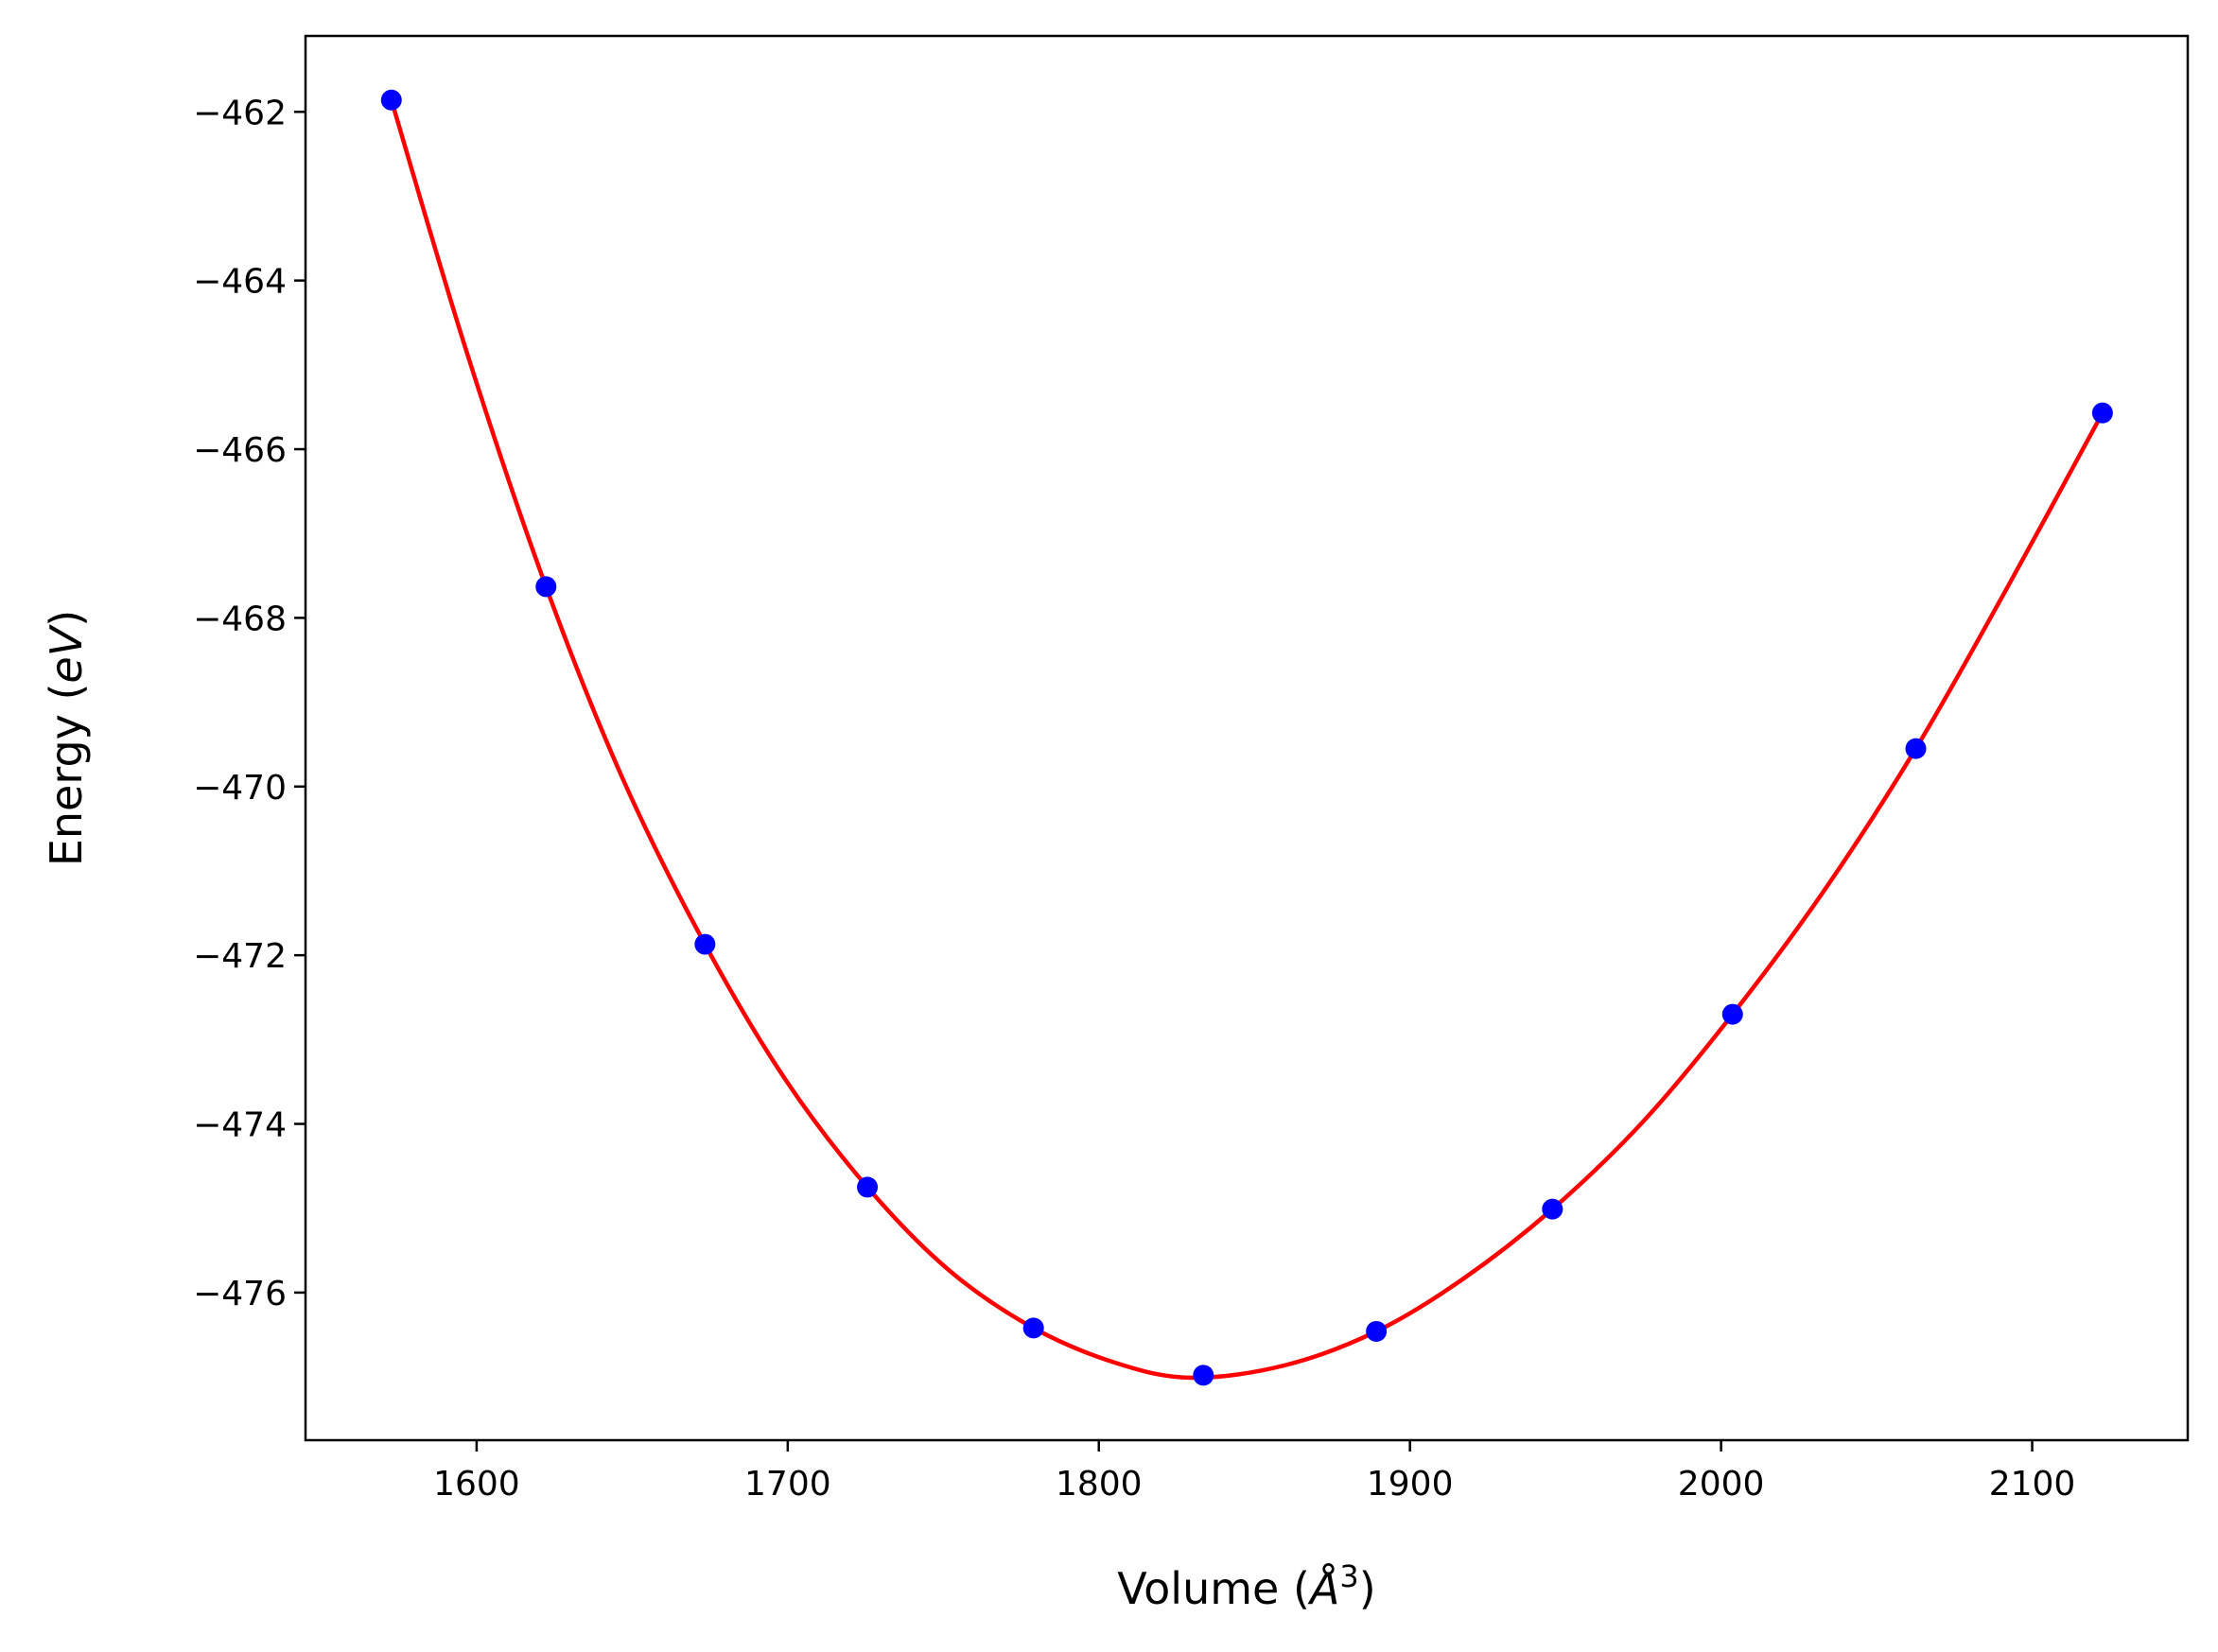  I want to click on x-tick-label: 2100, so click(2032, 1485).